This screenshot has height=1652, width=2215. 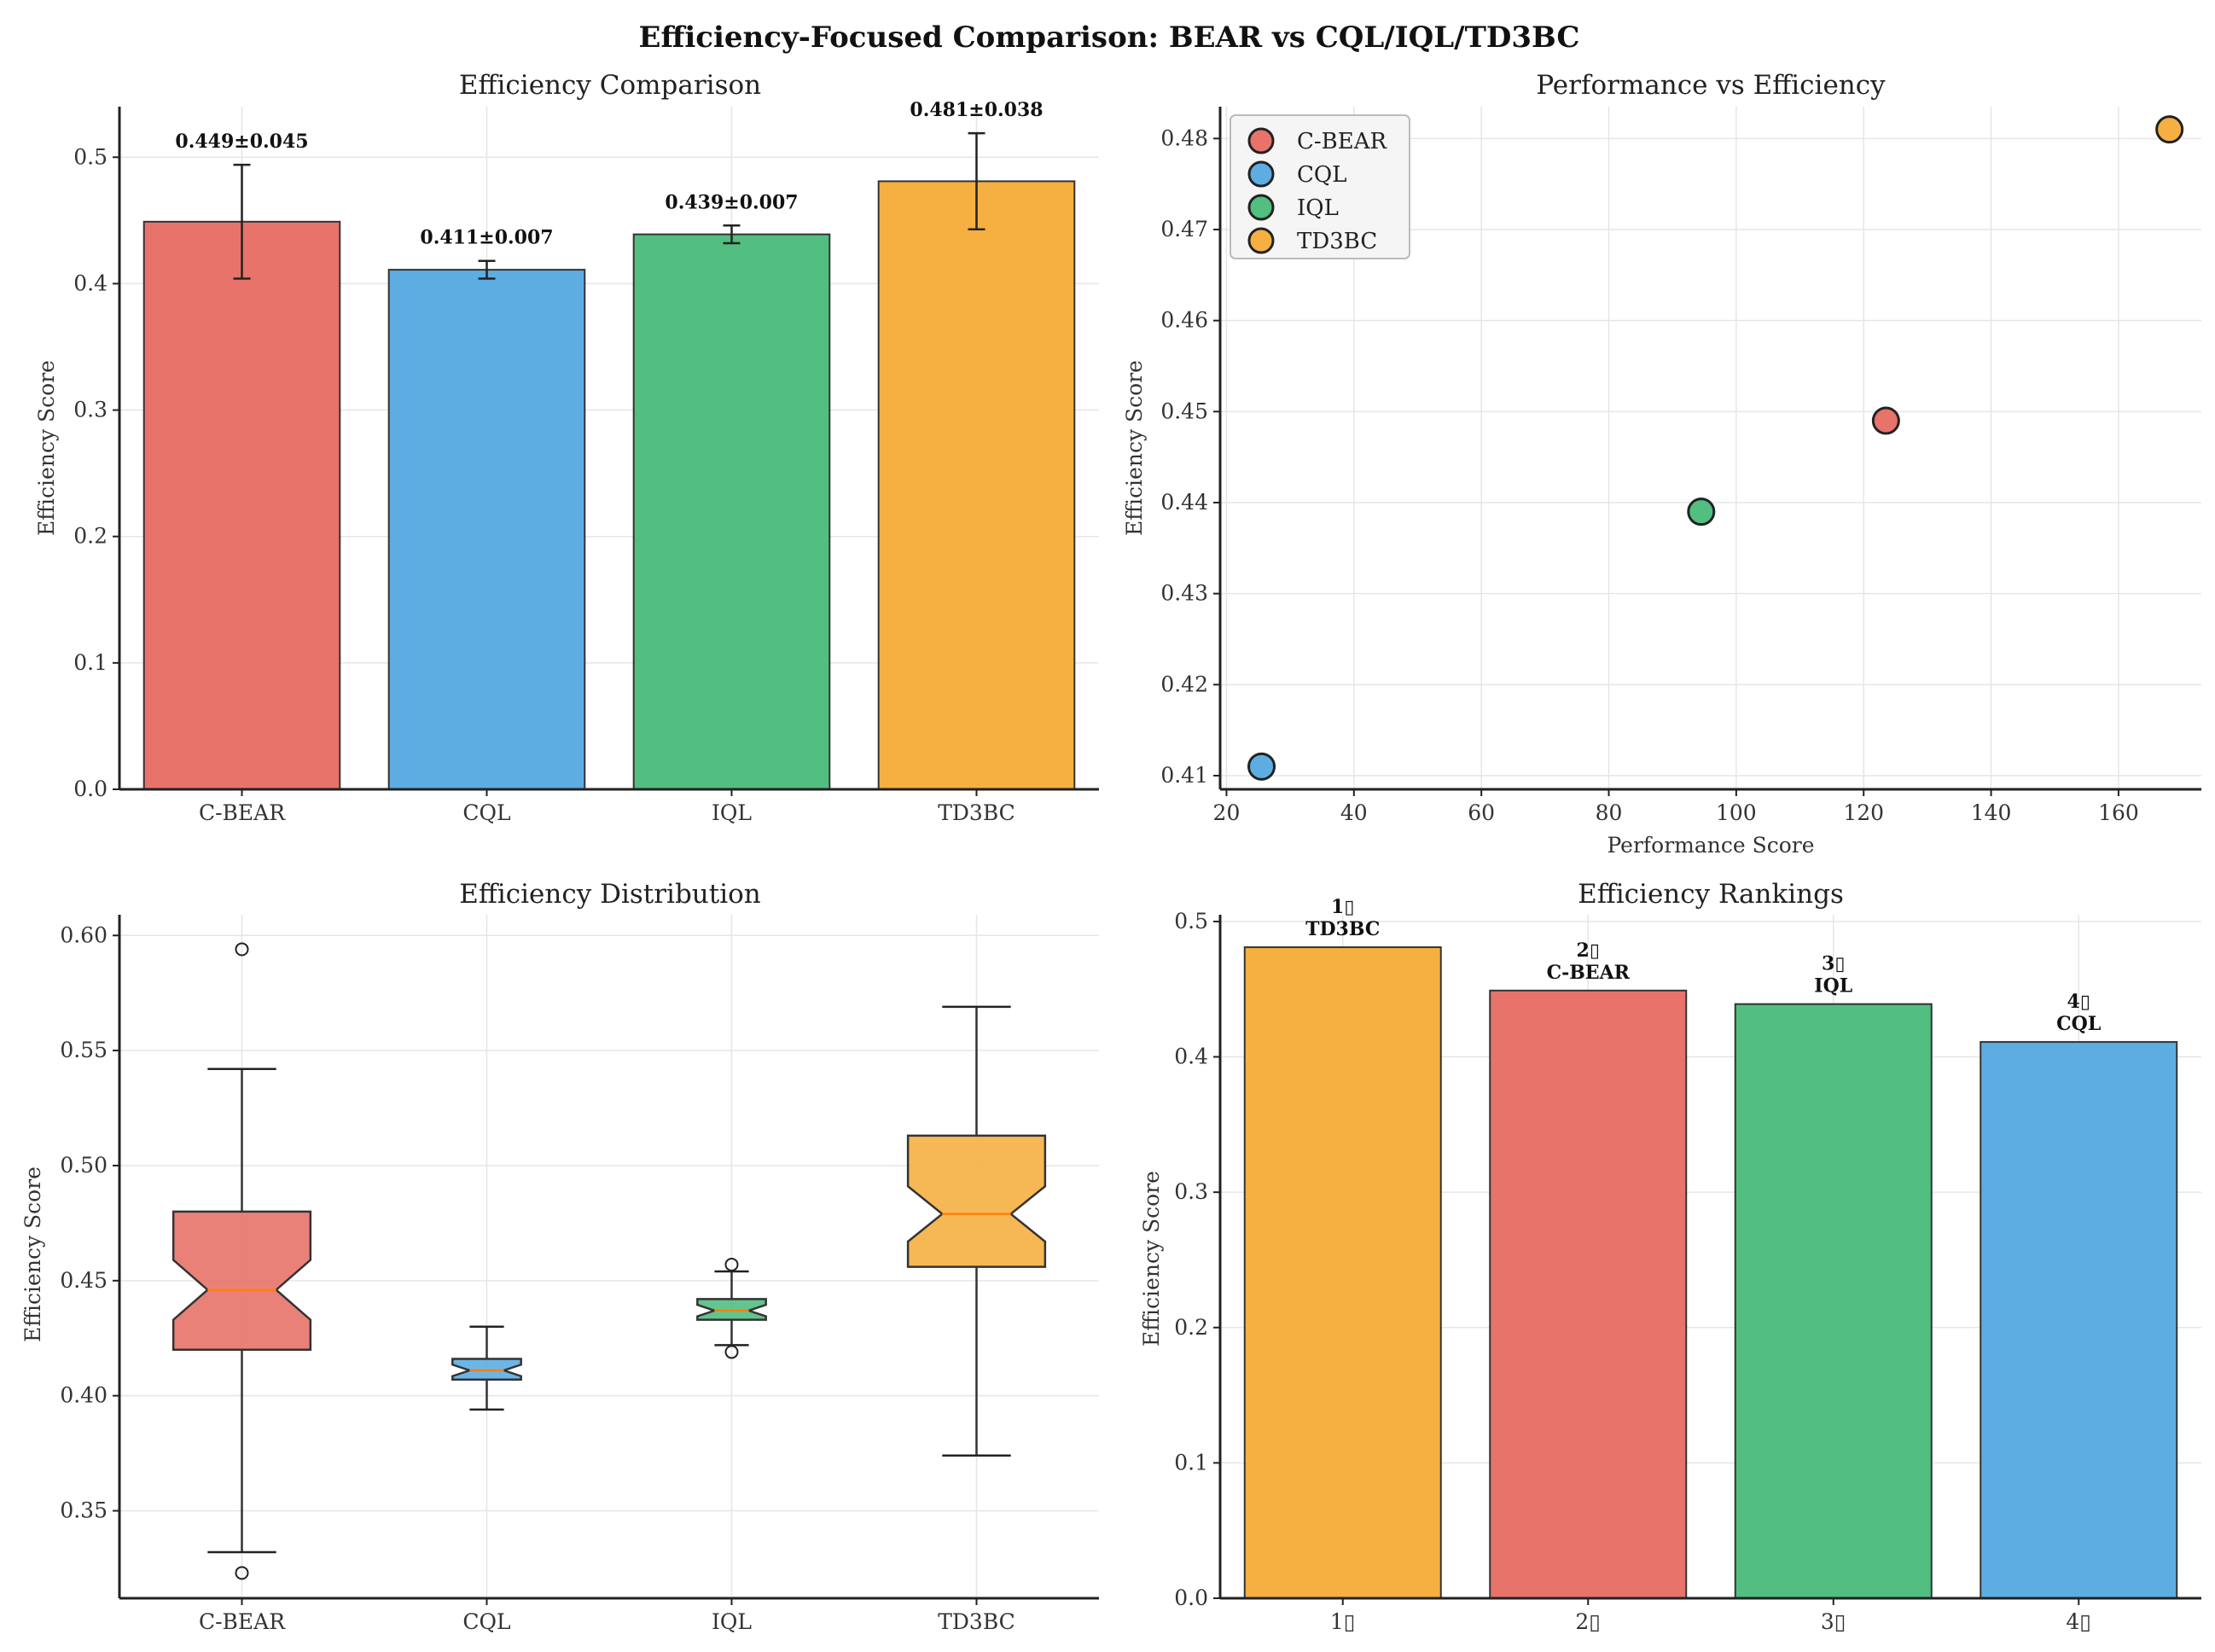 I want to click on box-xtick-label: IQL, so click(x=732, y=1621).